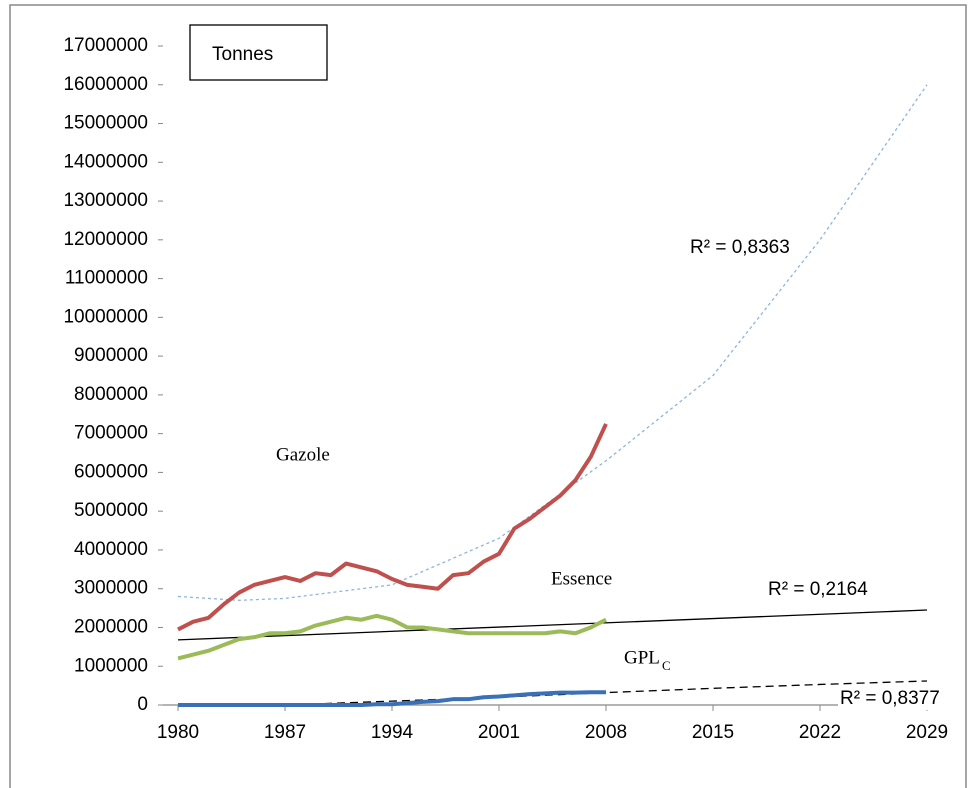 The image size is (970, 788). Describe the element at coordinates (105, 45) in the screenshot. I see `y-tick-label: 17000000` at that location.